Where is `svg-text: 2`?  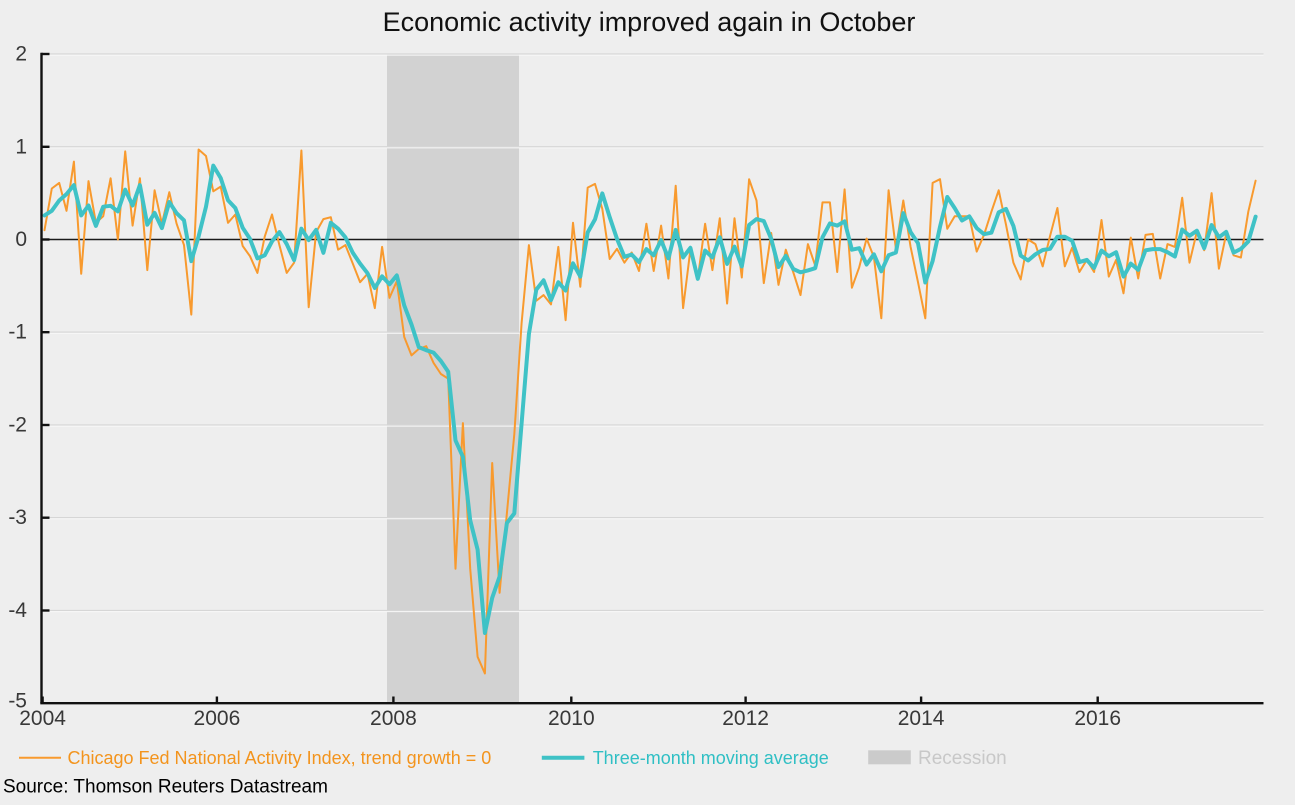 svg-text: 2 is located at coordinates (21, 54).